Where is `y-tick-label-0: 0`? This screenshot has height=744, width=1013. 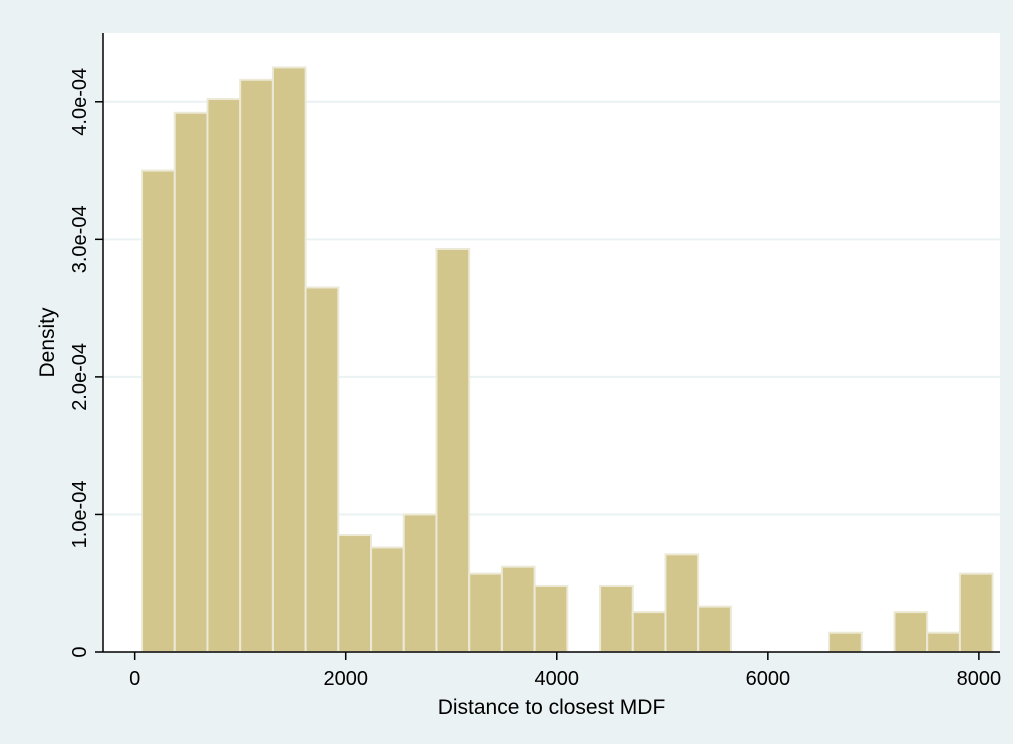 y-tick-label-0: 0 is located at coordinates (80, 651).